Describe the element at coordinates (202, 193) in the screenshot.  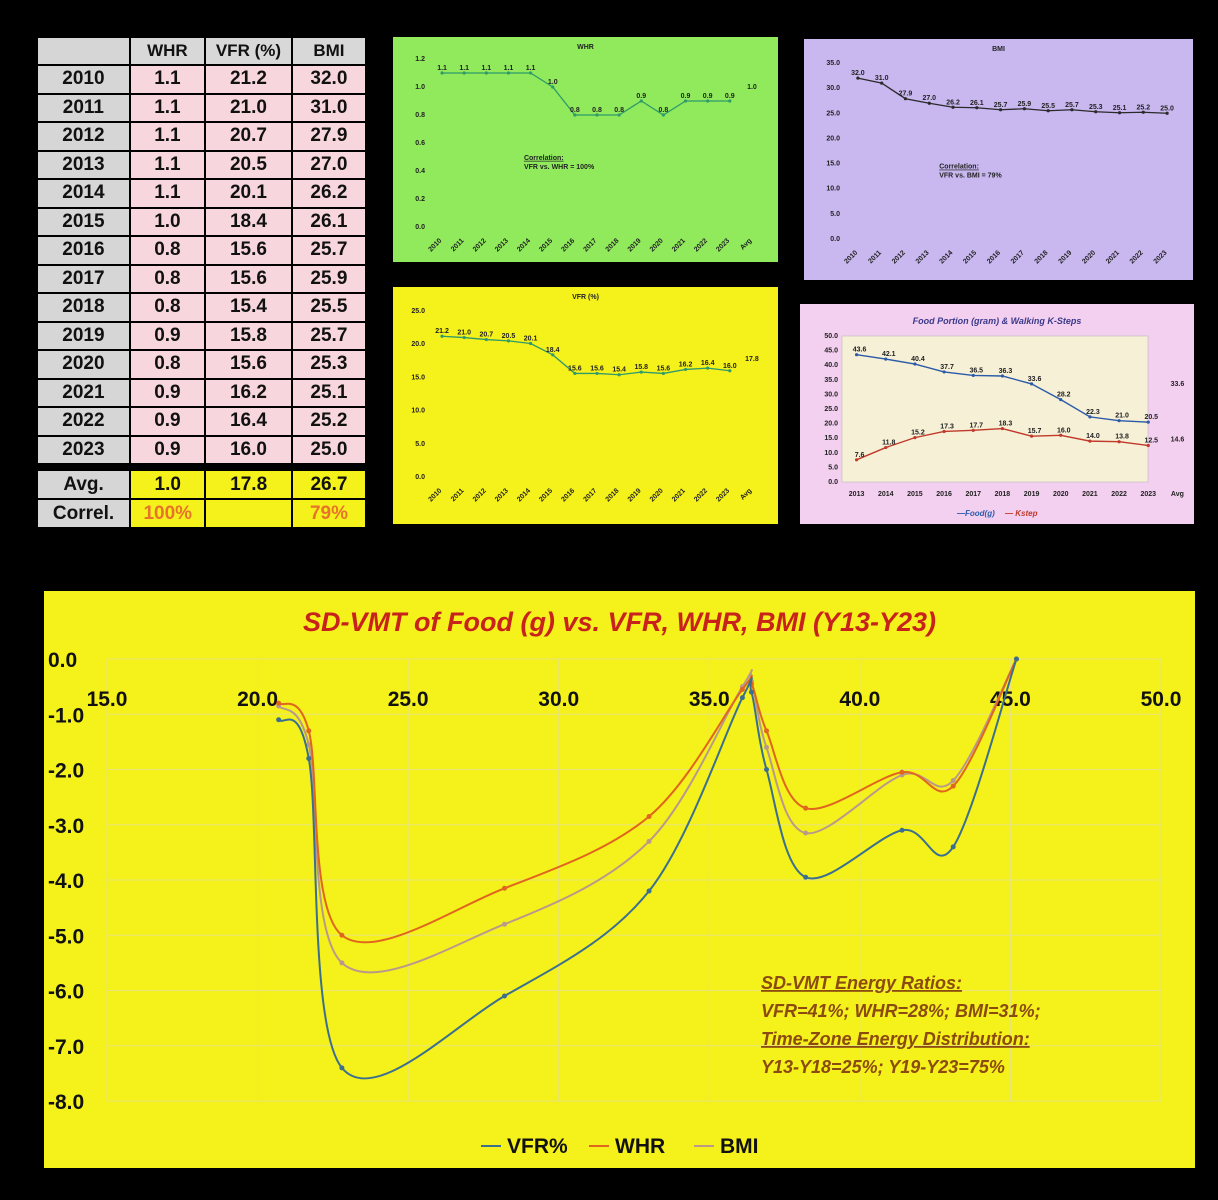
I see `table-row: 2014 1.1 20.1 26.2` at that location.